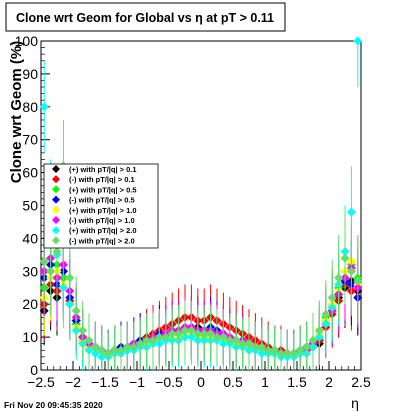 This screenshot has height=412, width=400. Describe the element at coordinates (30, 238) in the screenshot. I see `y-tick-label: 40` at that location.